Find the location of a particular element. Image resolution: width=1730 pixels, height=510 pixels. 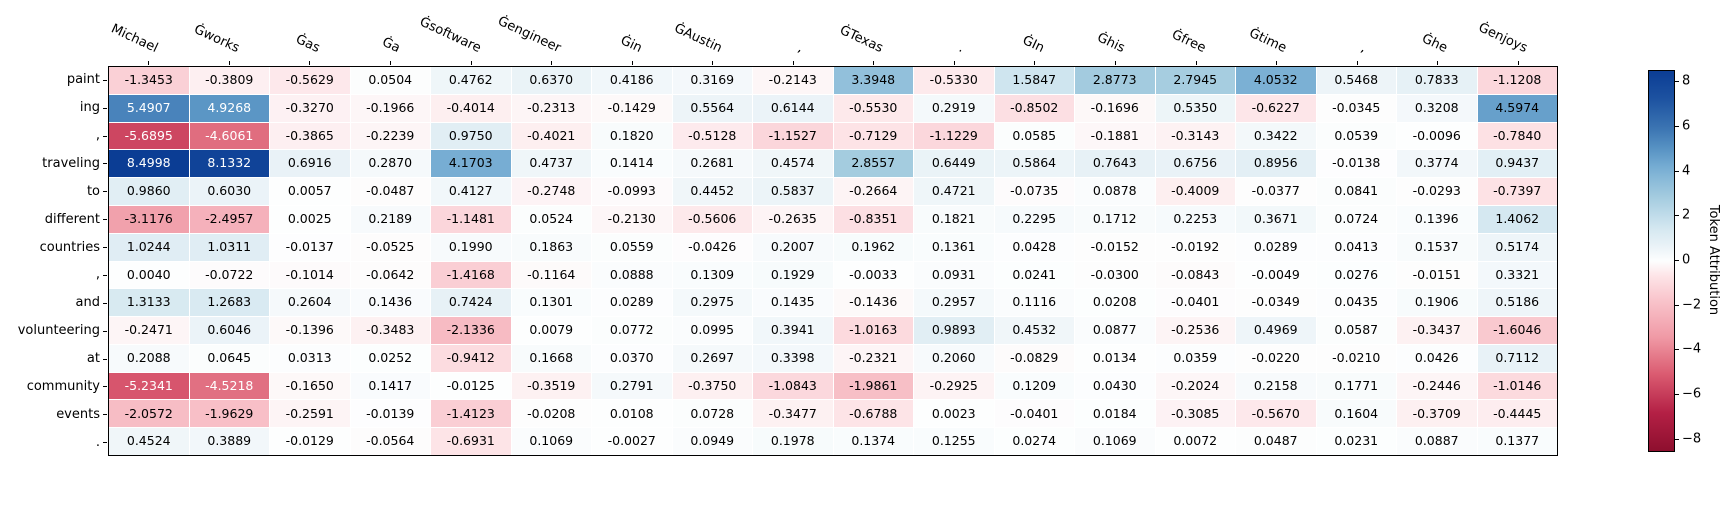

heatmap-cell: 0.4574 is located at coordinates (793, 164).